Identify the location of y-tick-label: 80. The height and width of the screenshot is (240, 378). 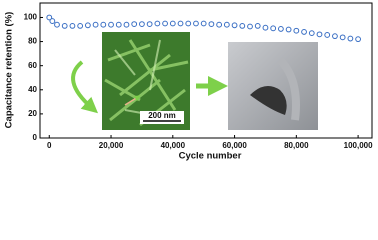
(32, 41).